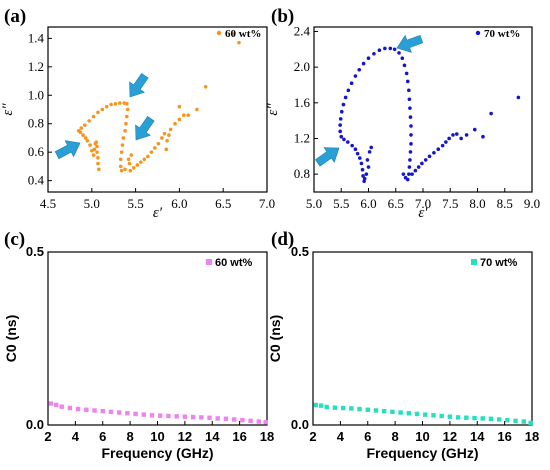  What do you see at coordinates (92, 203) in the screenshot?
I see `x-tick-label: 5.0` at bounding box center [92, 203].